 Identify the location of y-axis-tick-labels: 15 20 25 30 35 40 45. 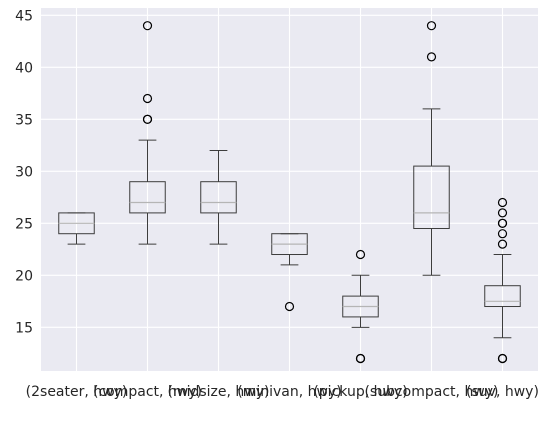
(24, 172).